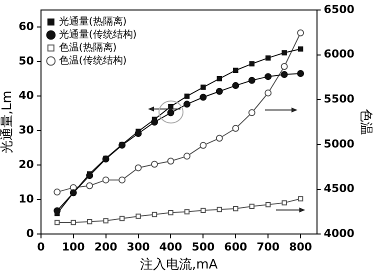 The image size is (377, 273). Describe the element at coordinates (30, 233) in the screenshot. I see `y-tick-label: 0` at that location.